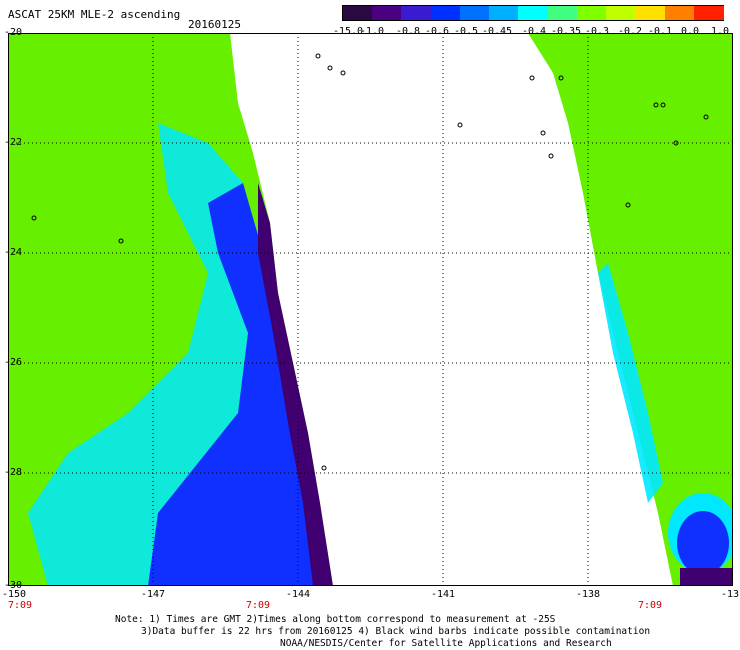  I want to click on colorbar-label: 0.0, so click(690, 31).